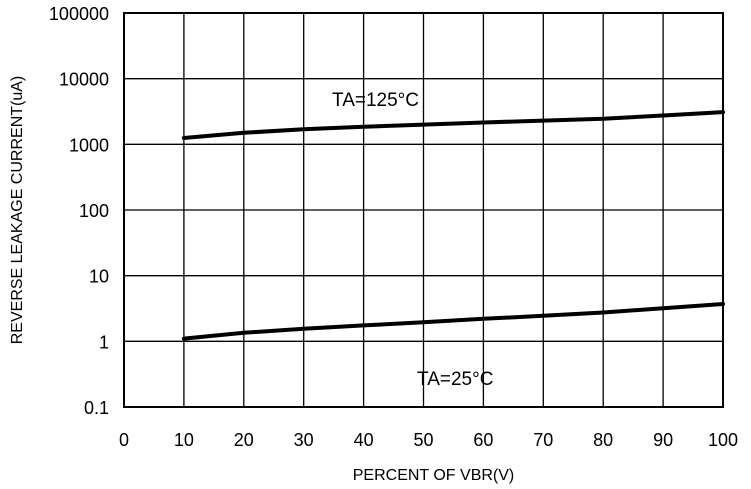 This screenshot has height=489, width=751. What do you see at coordinates (17, 210) in the screenshot?
I see `y-axis-title: REVERSE LEAKAGE CURRENT(uA)` at bounding box center [17, 210].